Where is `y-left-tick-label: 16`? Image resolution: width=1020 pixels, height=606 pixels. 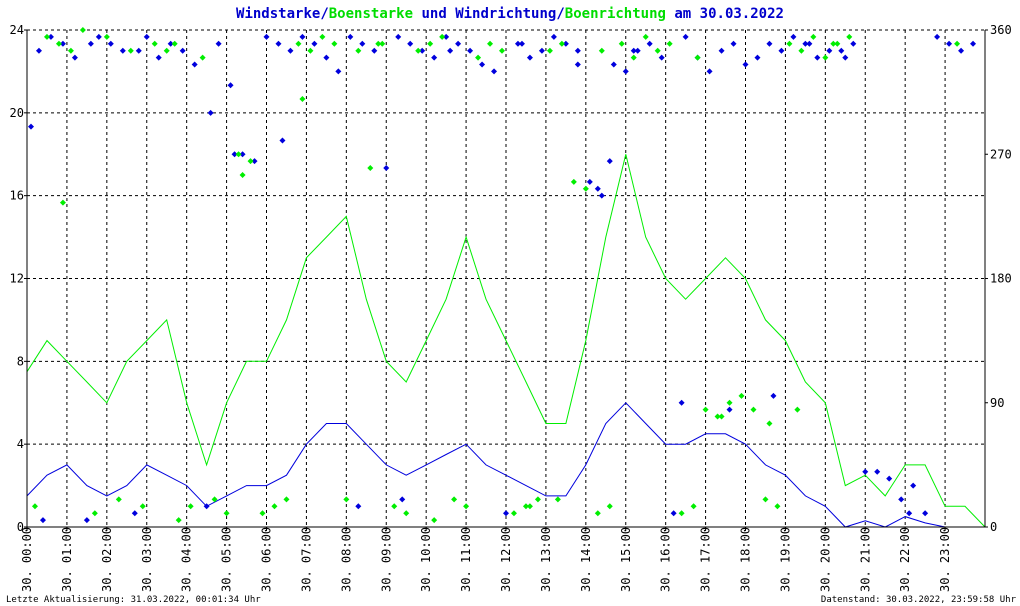 y-left-tick-label: 16 is located at coordinates (17, 196).